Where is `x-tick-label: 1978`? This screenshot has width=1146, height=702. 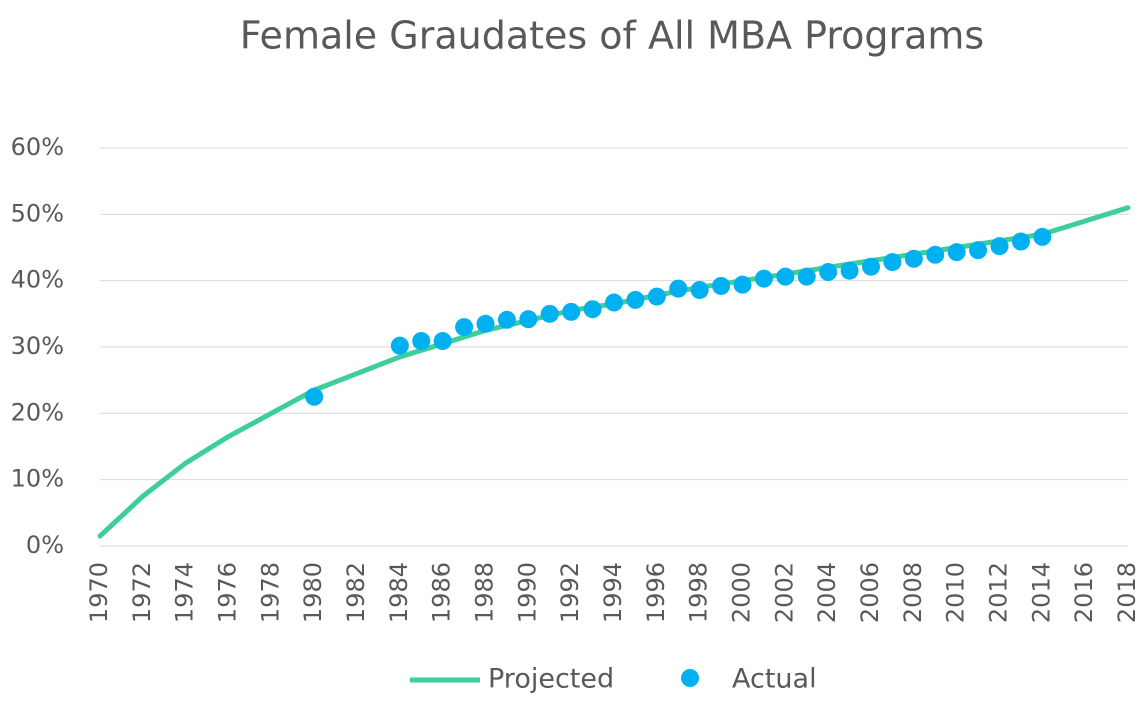 x-tick-label: 1978 is located at coordinates (270, 592).